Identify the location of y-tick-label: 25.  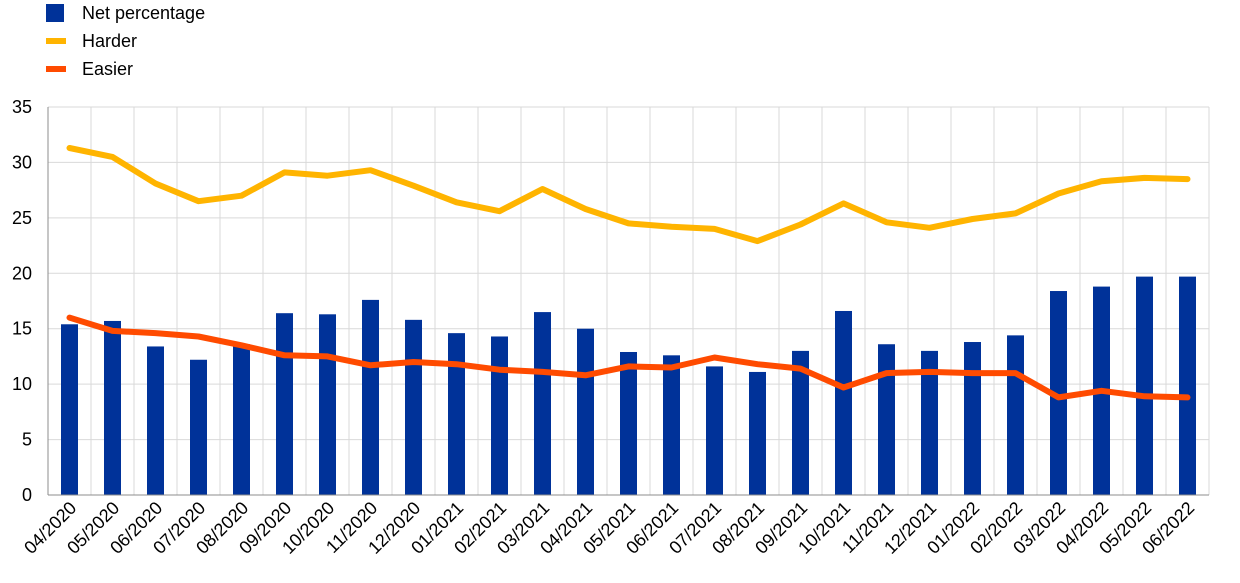
(22, 218).